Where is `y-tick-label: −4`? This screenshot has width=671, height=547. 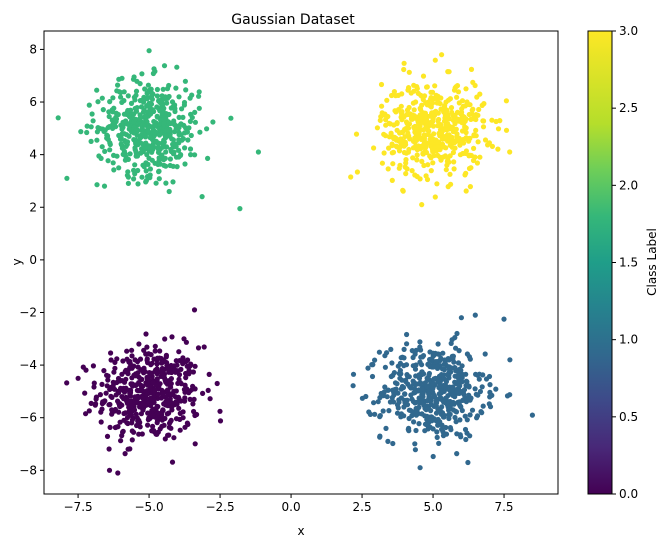
y-tick-label: −4 is located at coordinates (28, 365).